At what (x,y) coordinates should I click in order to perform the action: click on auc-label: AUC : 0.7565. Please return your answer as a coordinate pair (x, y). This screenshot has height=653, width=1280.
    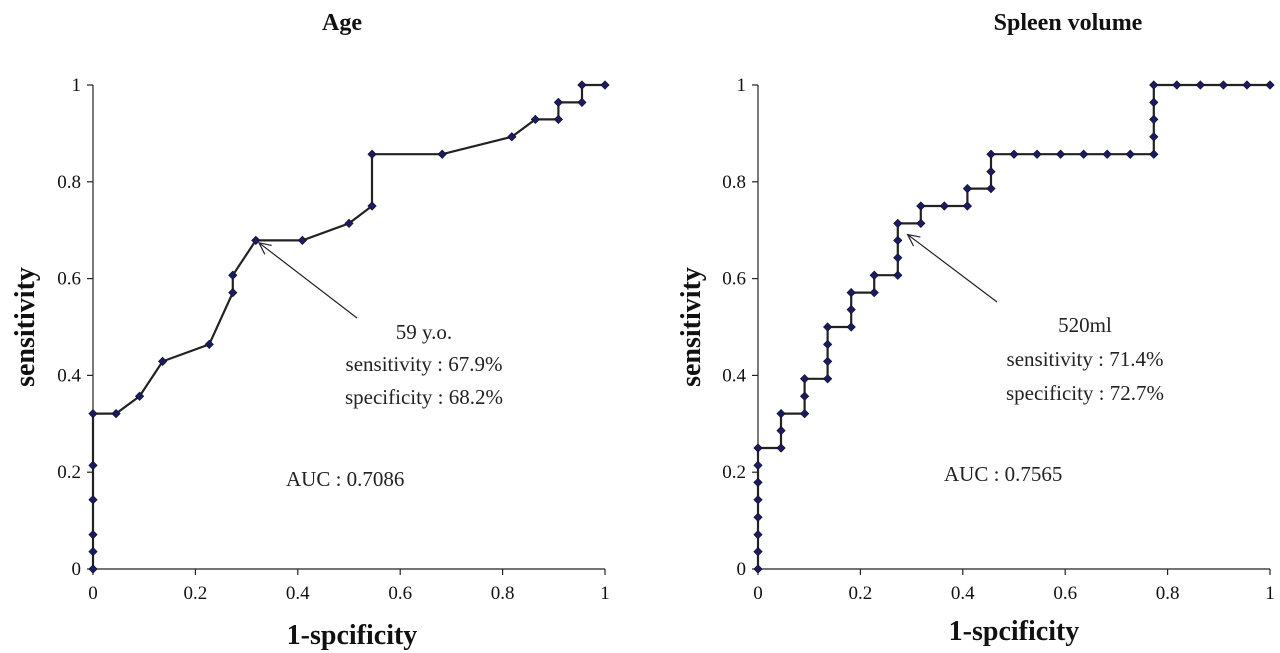
    Looking at the image, I should click on (1003, 474).